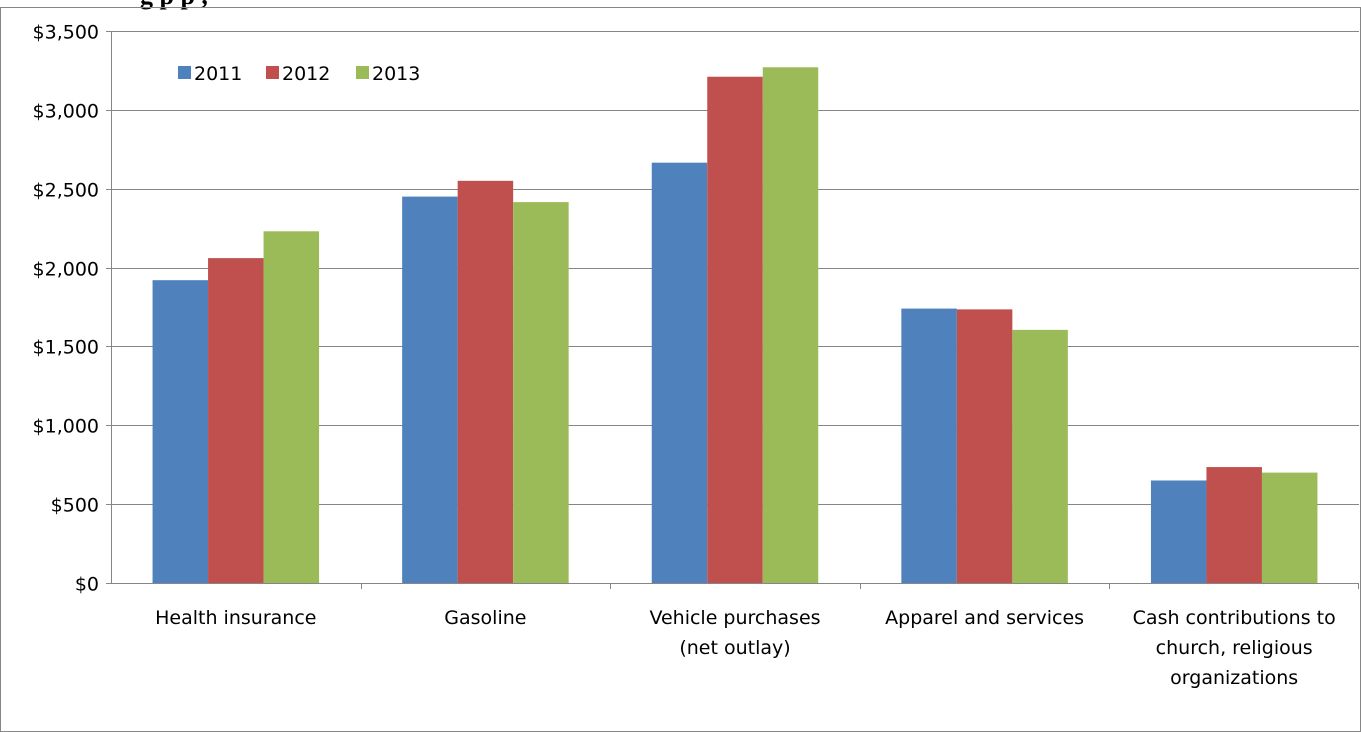 This screenshot has height=732, width=1361. Describe the element at coordinates (362, 72) in the screenshot. I see `legend-swatch-2013` at that location.